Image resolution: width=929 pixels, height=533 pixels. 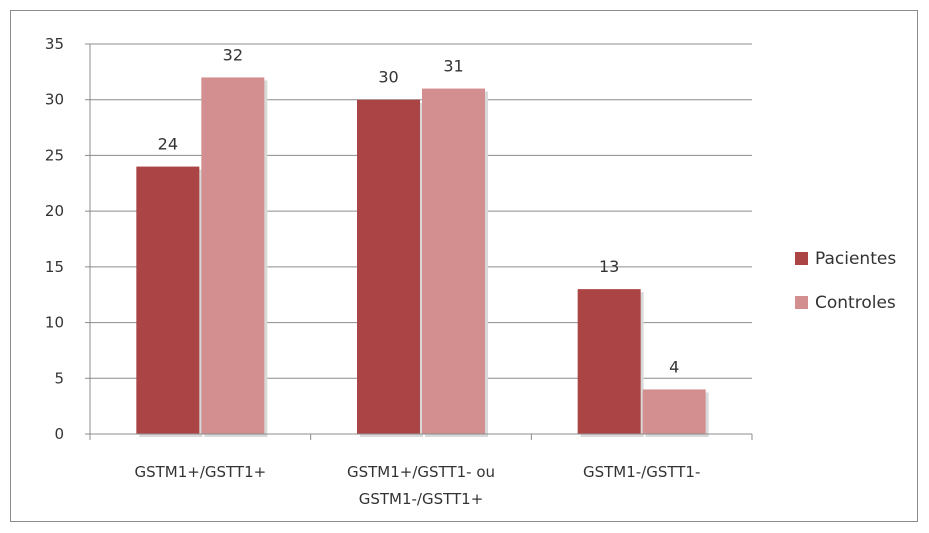 I want to click on data-label: 31, so click(x=453, y=66).